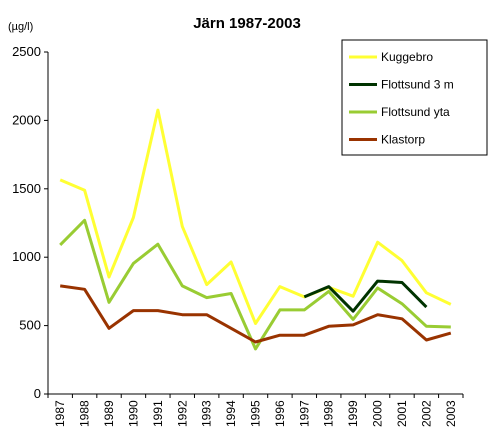 This screenshot has height=440, width=495. Describe the element at coordinates (85, 413) in the screenshot. I see `x-tick-label: 1988` at that location.